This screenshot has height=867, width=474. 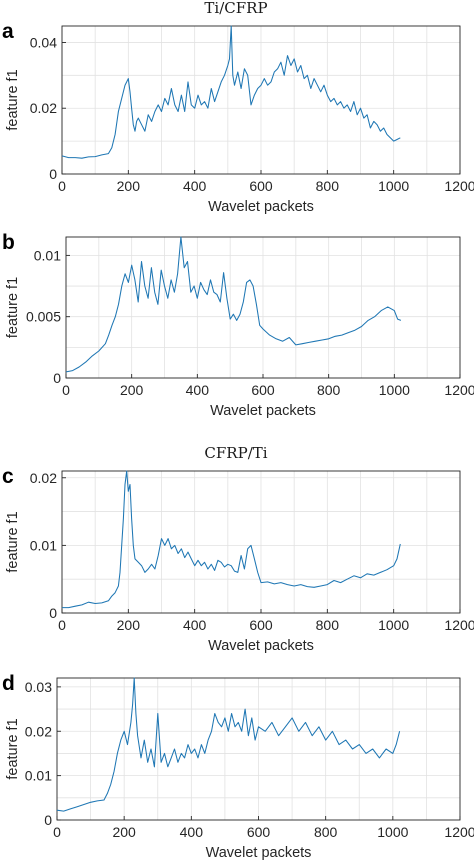 What do you see at coordinates (8, 242) in the screenshot?
I see `panel-label: b` at bounding box center [8, 242].